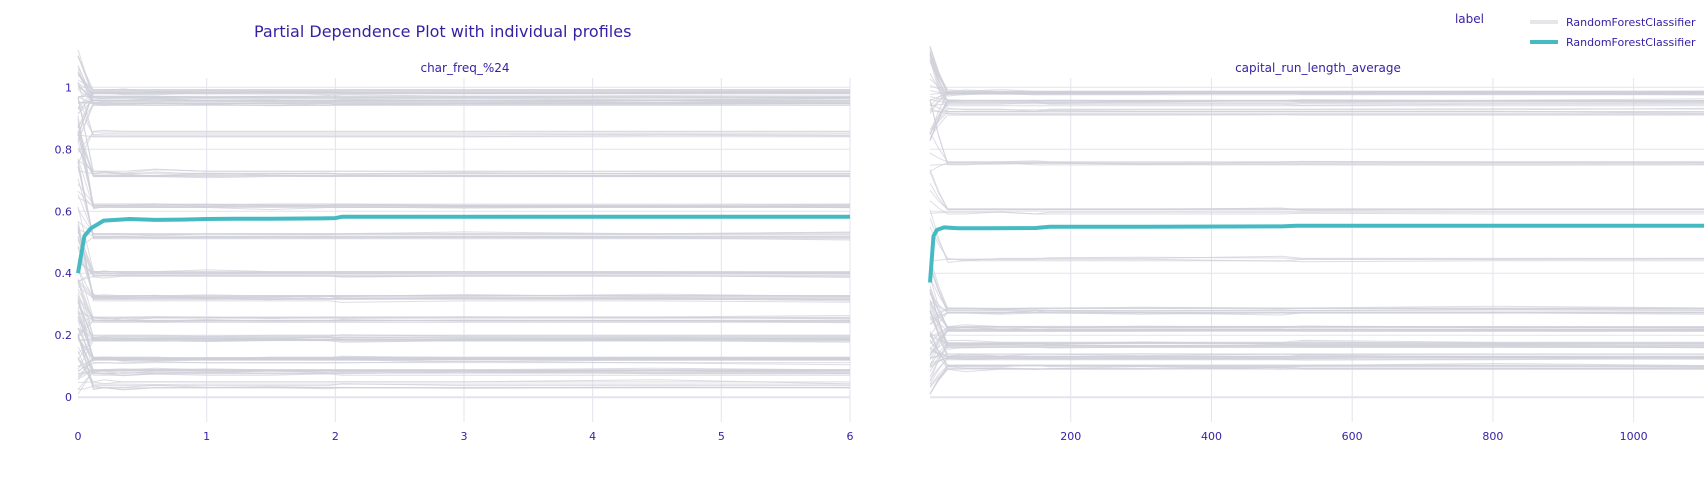 The height and width of the screenshot is (478, 1704). Describe the element at coordinates (335, 436) in the screenshot. I see `x-tick-label: 2` at that location.